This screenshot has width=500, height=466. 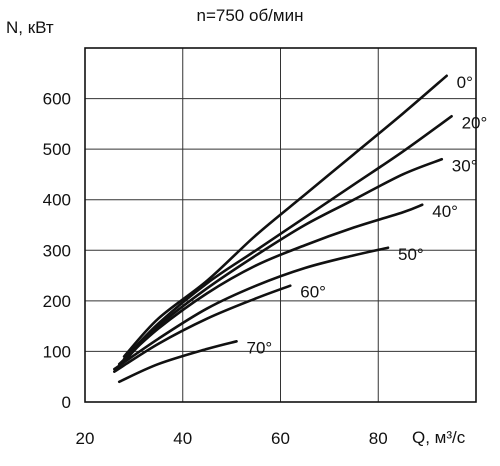 What do you see at coordinates (250, 15) in the screenshot?
I see `chart-title: n=750 об/мин` at bounding box center [250, 15].